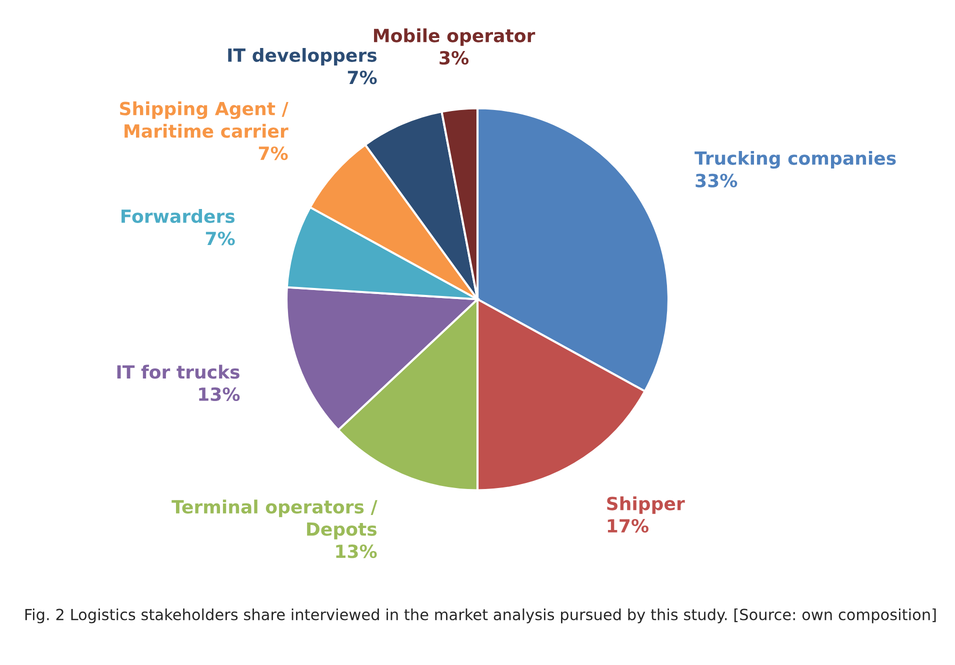  I want to click on slice-label: Forwarders, so click(178, 216).